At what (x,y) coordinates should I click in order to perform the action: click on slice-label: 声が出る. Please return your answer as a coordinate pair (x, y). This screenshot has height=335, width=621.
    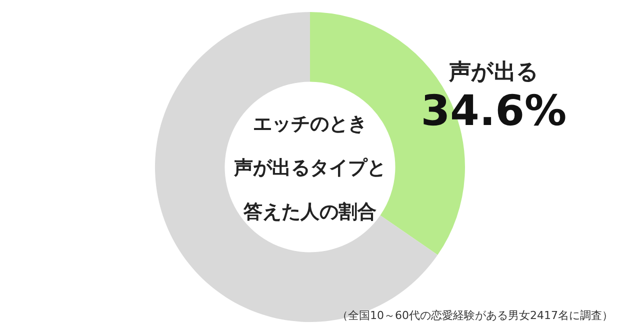
    Looking at the image, I should click on (493, 72).